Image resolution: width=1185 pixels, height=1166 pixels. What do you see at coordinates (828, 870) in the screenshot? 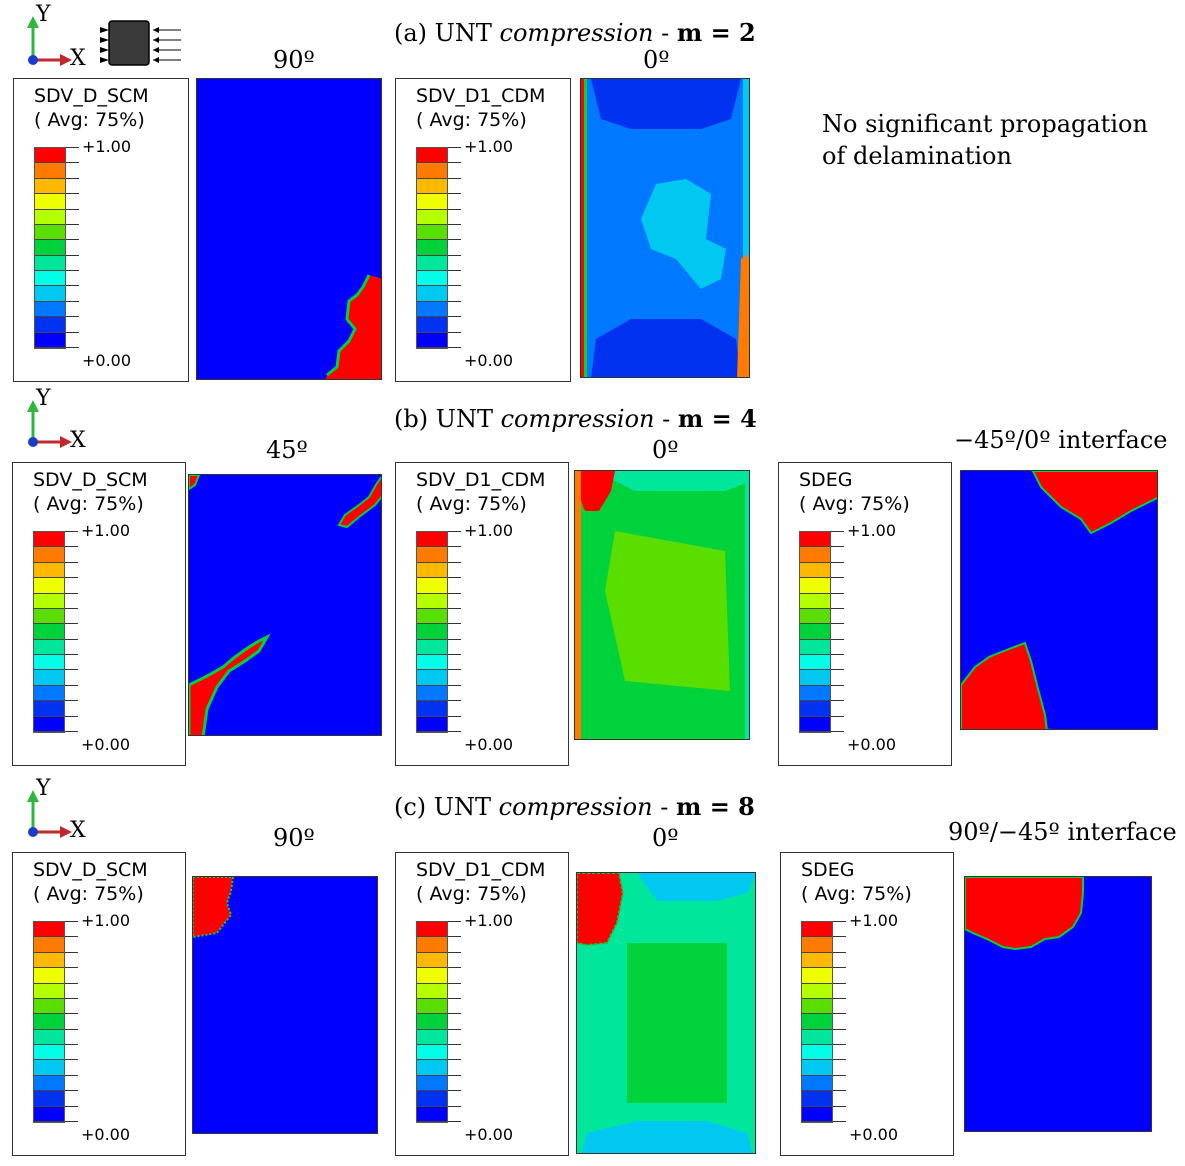
I see `legend-variable-name: SDEG` at bounding box center [828, 870].